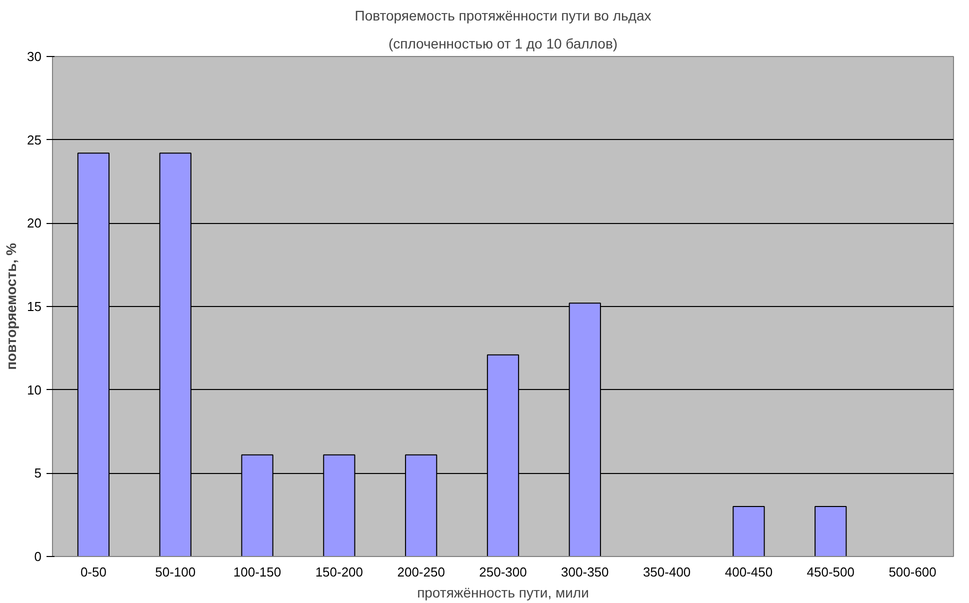 The image size is (969, 603). Describe the element at coordinates (339, 572) in the screenshot. I see `x-tick-label: 150-200` at that location.